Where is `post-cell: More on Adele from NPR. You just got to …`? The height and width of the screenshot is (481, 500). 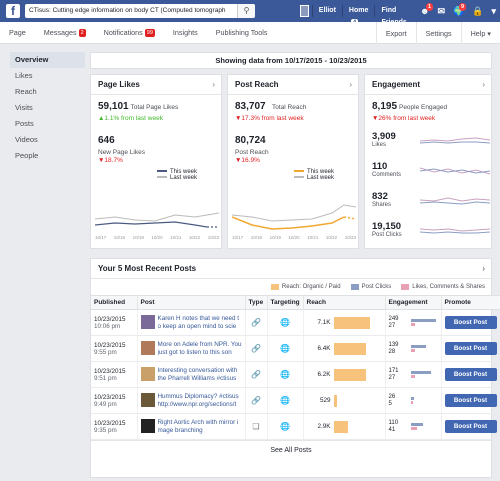 post-cell: More on Adele from NPR. You just got to … is located at coordinates (191, 348).